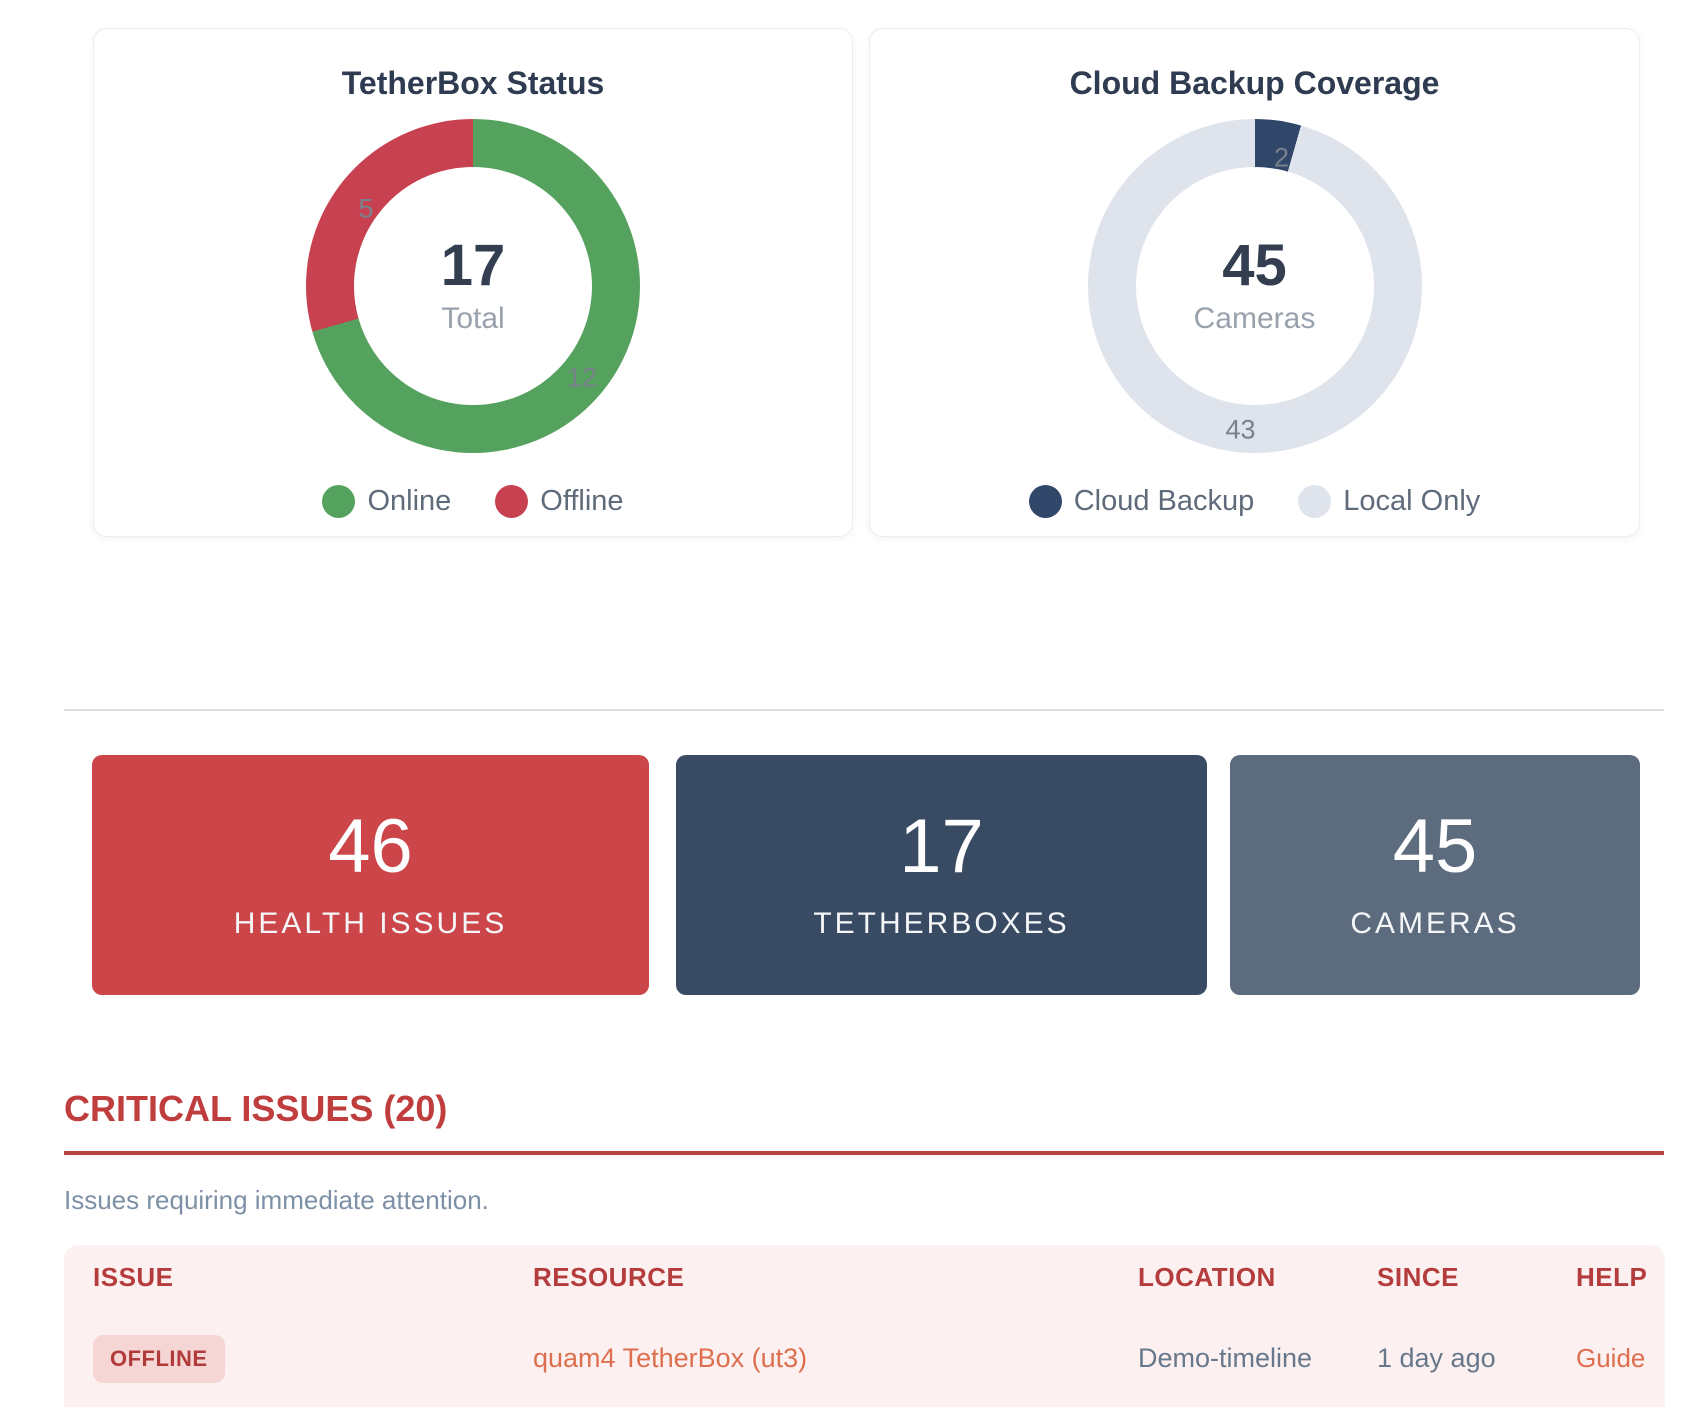 The height and width of the screenshot is (1422, 1700). I want to click on column-header-resource: RESOURCE, so click(609, 1277).